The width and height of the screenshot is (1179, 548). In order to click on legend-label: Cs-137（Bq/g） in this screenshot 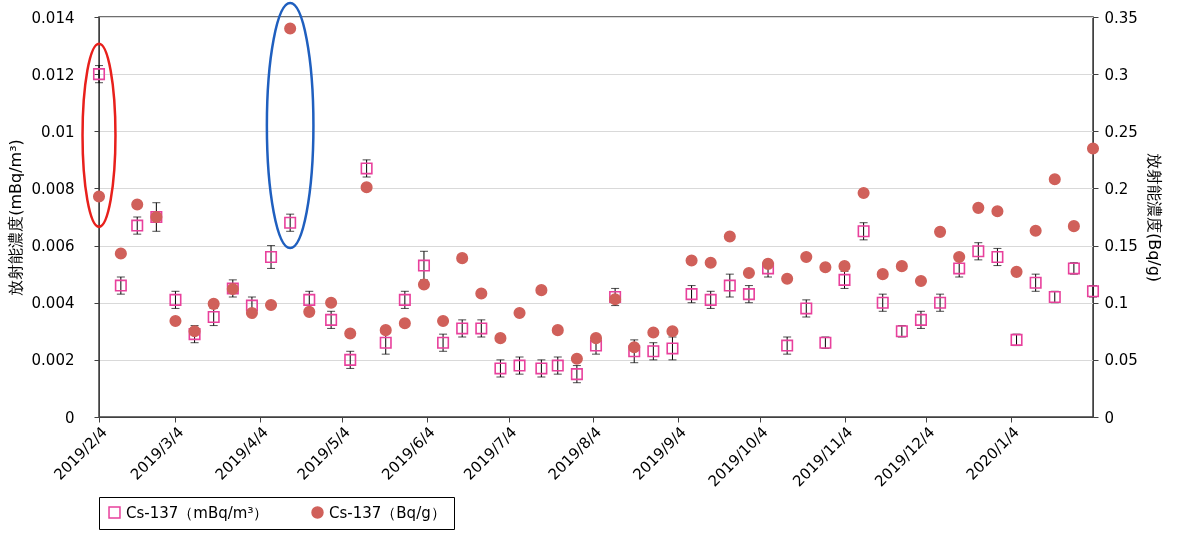, I will do `click(387, 512)`.